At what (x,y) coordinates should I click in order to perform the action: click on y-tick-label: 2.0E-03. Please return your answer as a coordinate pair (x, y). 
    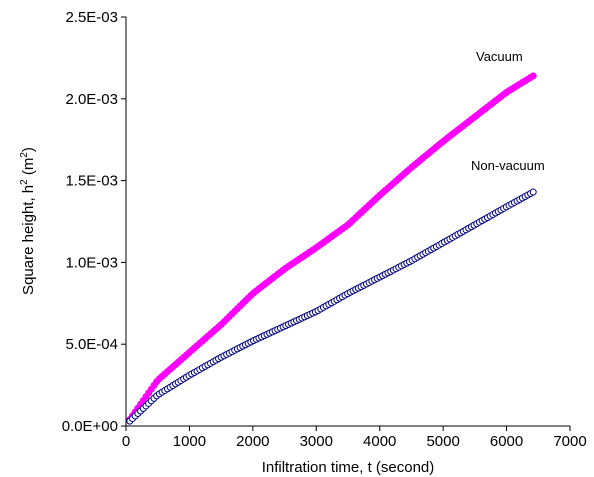
    Looking at the image, I should click on (91, 99).